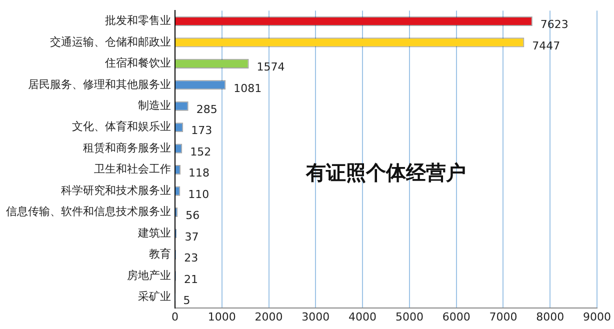 The width and height of the screenshot is (614, 329). Describe the element at coordinates (201, 151) in the screenshot. I see `data-label: 152` at that location.